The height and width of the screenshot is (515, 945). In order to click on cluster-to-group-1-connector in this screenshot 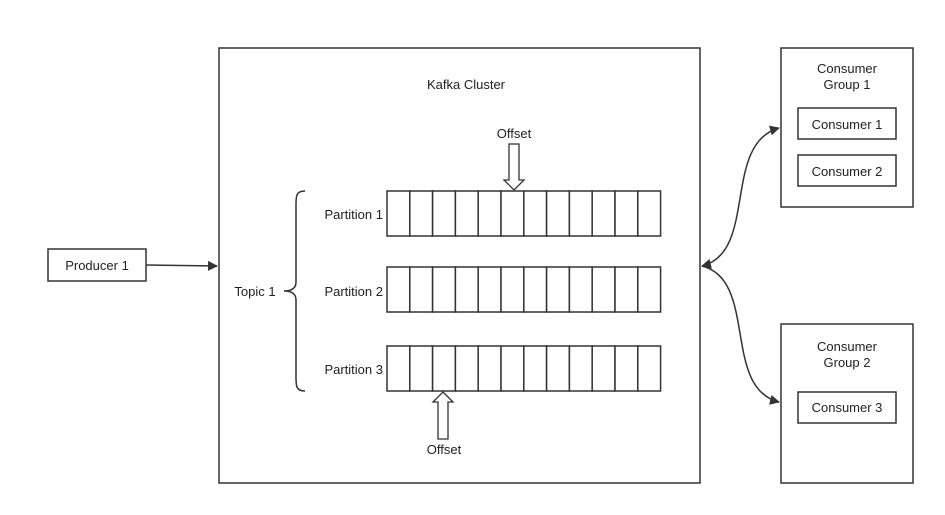, I will do `click(740, 197)`.